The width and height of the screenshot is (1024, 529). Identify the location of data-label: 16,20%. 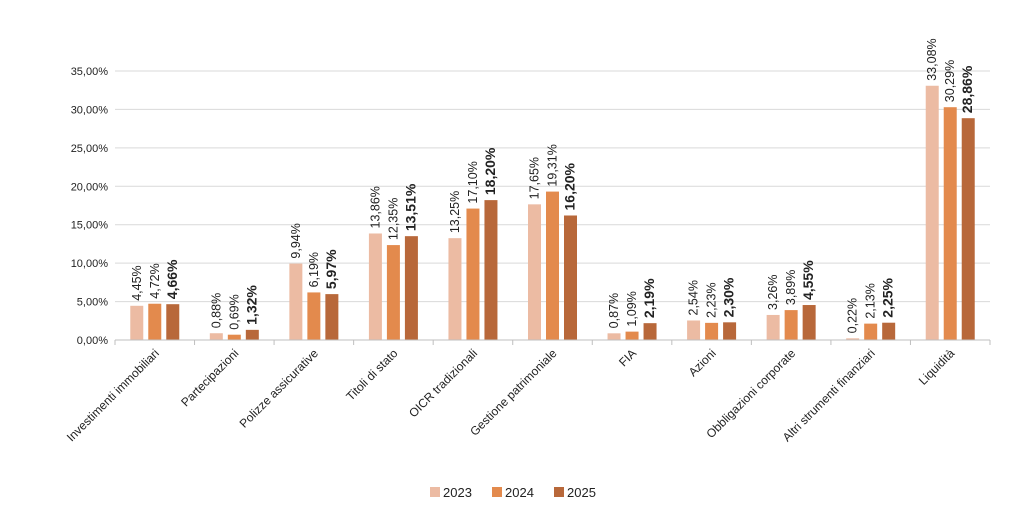
(570, 186).